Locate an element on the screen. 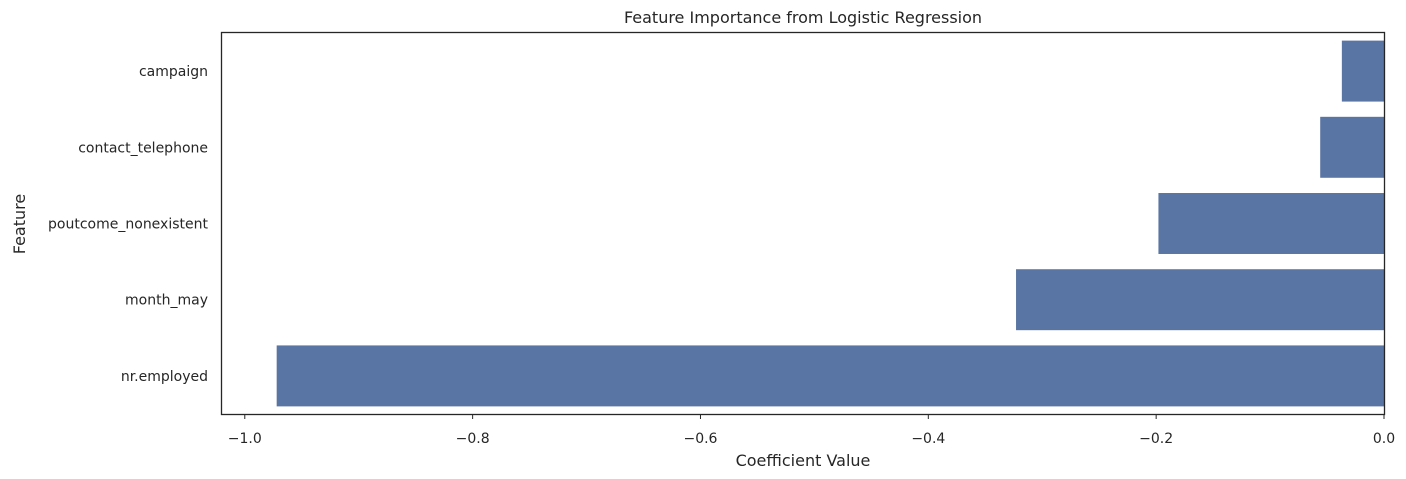  x-ticks: −1.0 −0.8 −0.6 −0.4 −0.2 0.0 is located at coordinates (811, 430).